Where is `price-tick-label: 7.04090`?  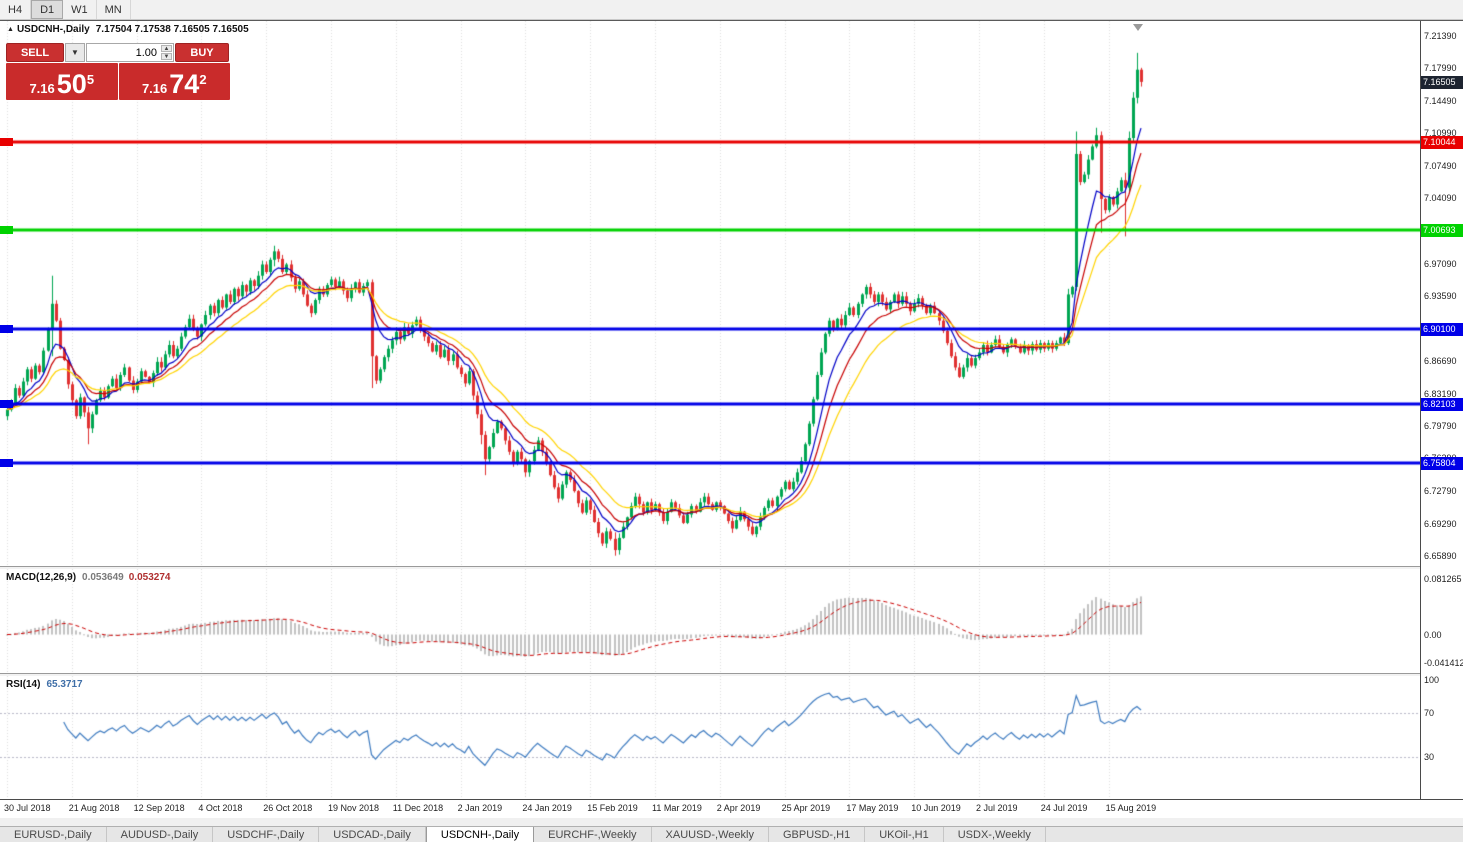
price-tick-label: 7.04090 is located at coordinates (1440, 198).